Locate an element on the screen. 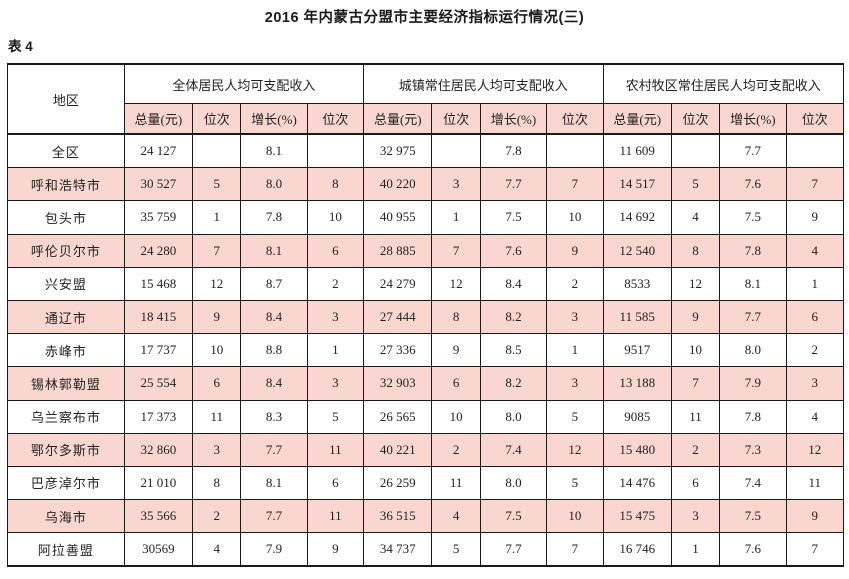 This screenshot has height=579, width=849. value-cell: 30569 is located at coordinates (158, 549).